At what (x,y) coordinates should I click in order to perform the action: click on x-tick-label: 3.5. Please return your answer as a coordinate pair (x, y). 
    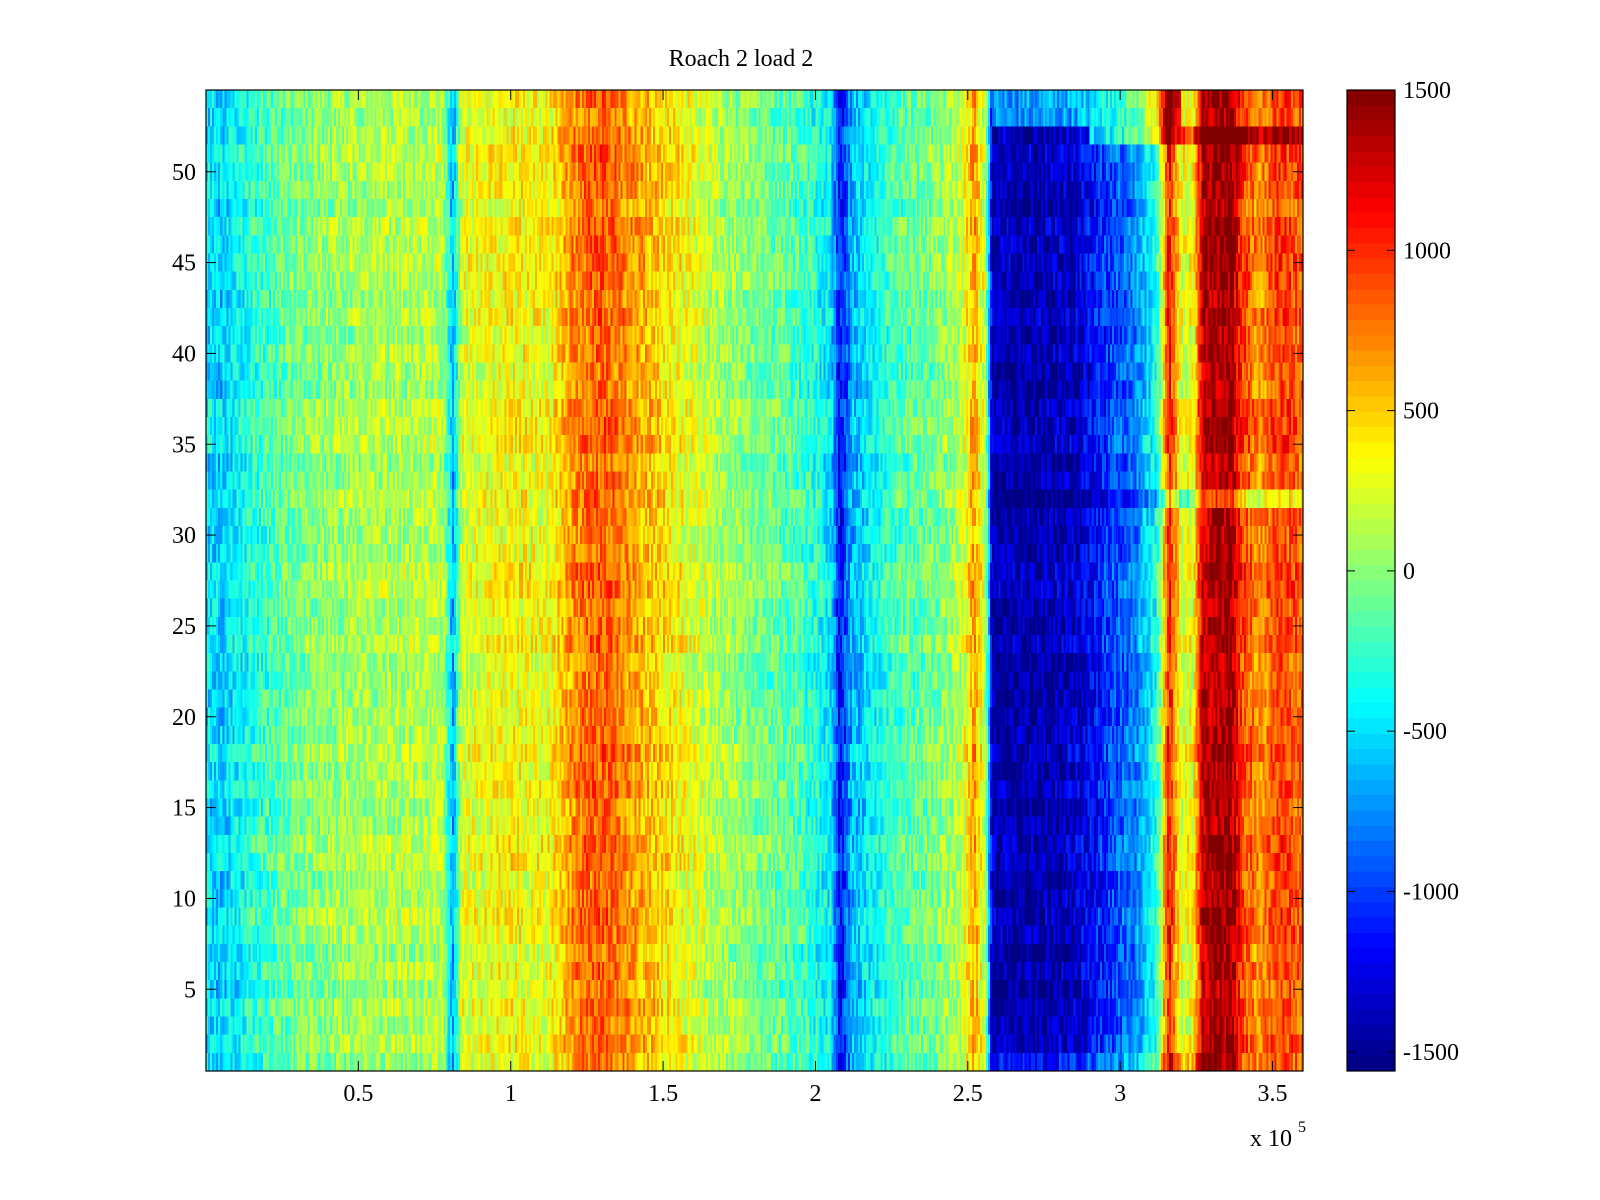
    Looking at the image, I should click on (1273, 1094).